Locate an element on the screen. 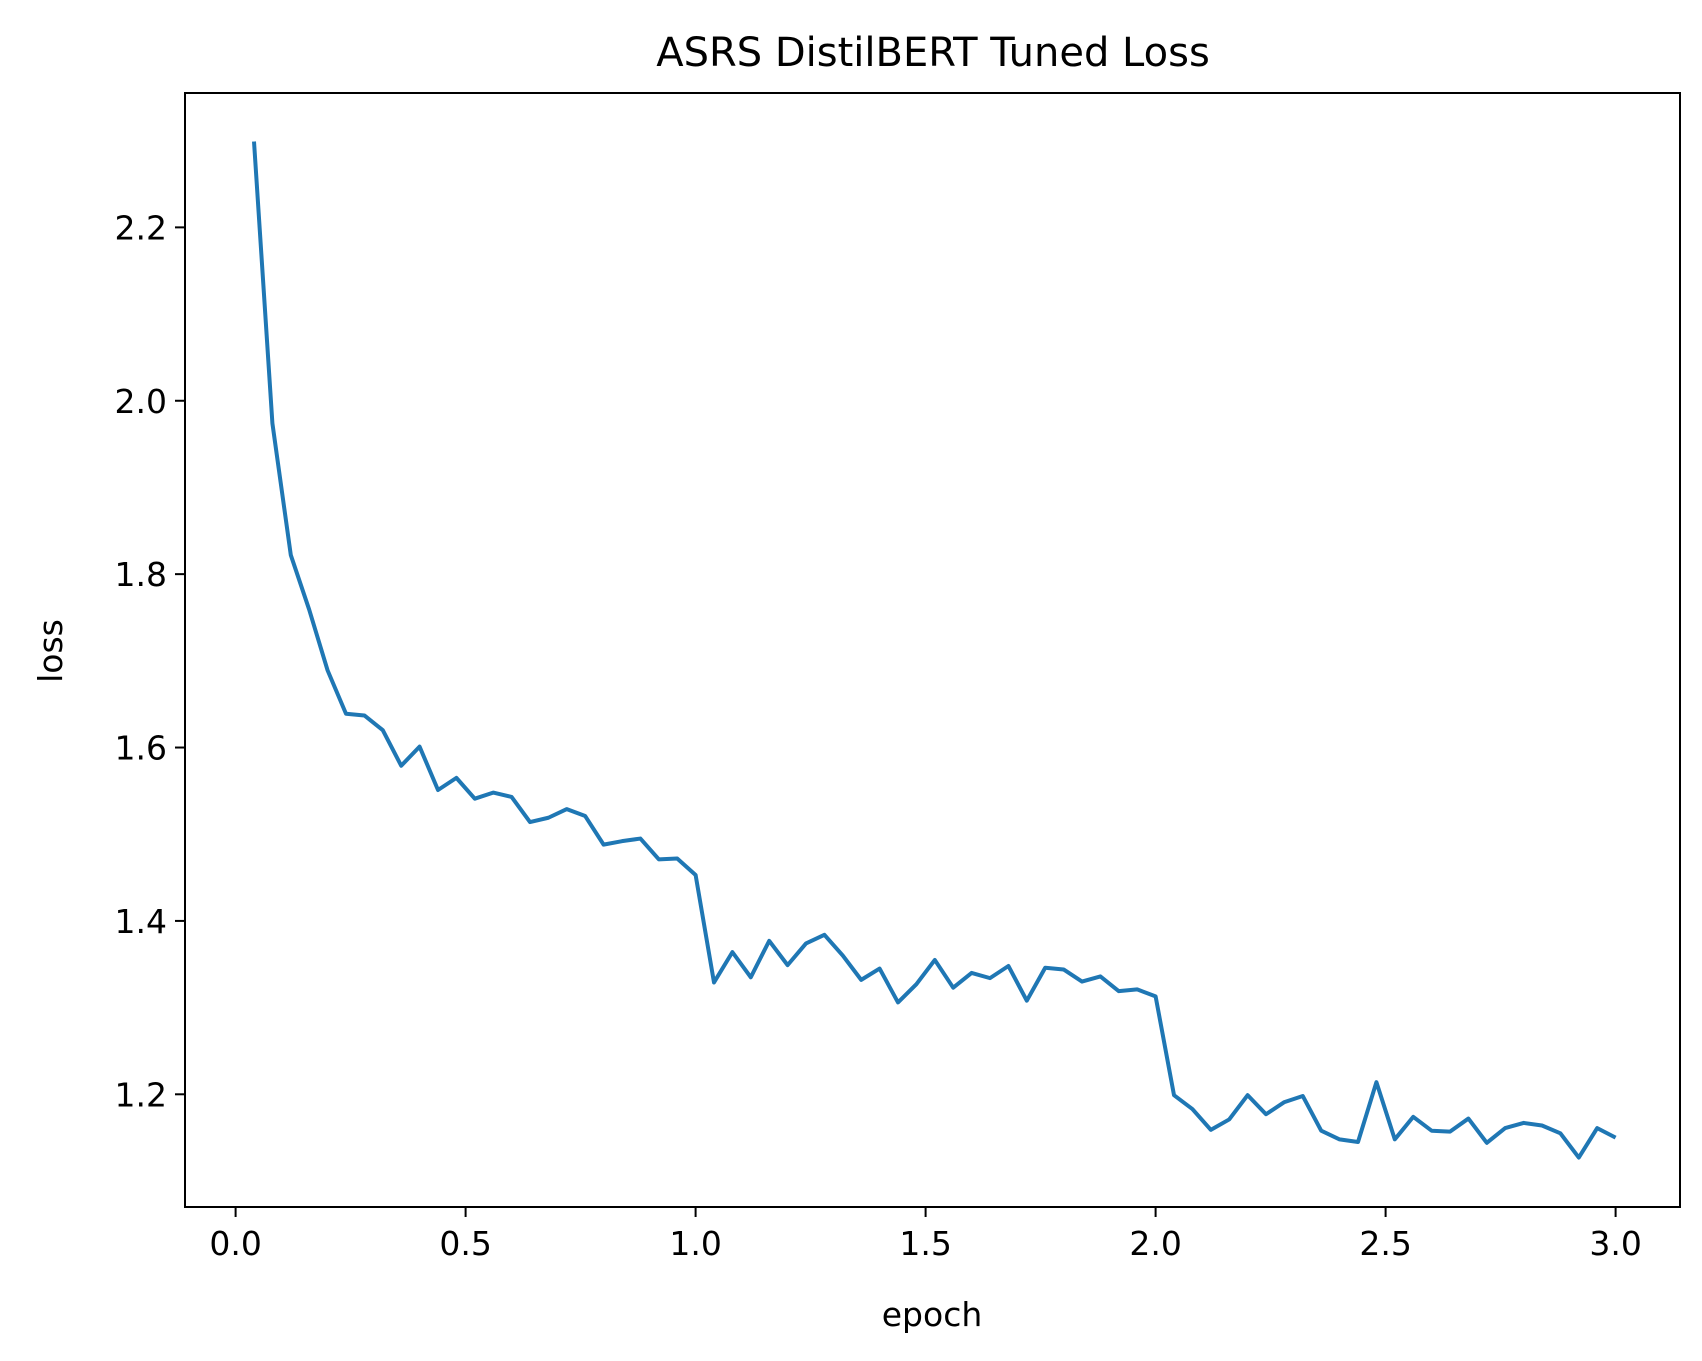  x-tick-label: 1.0 is located at coordinates (695, 1243).